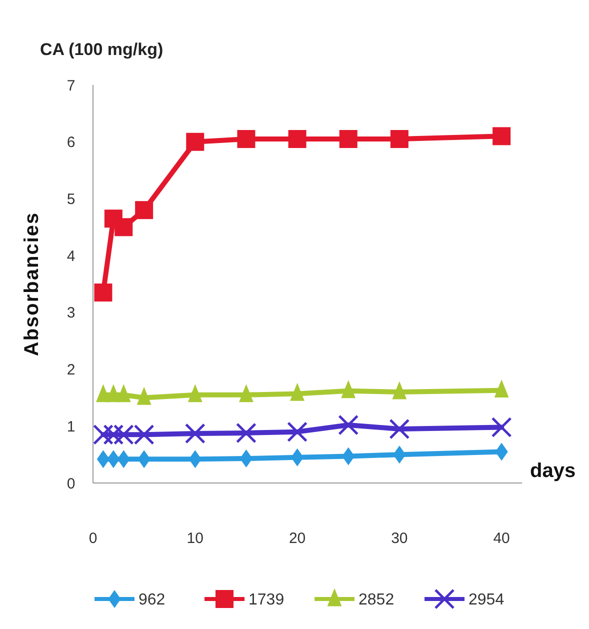  I want to click on legend-label: 962, so click(152, 600).